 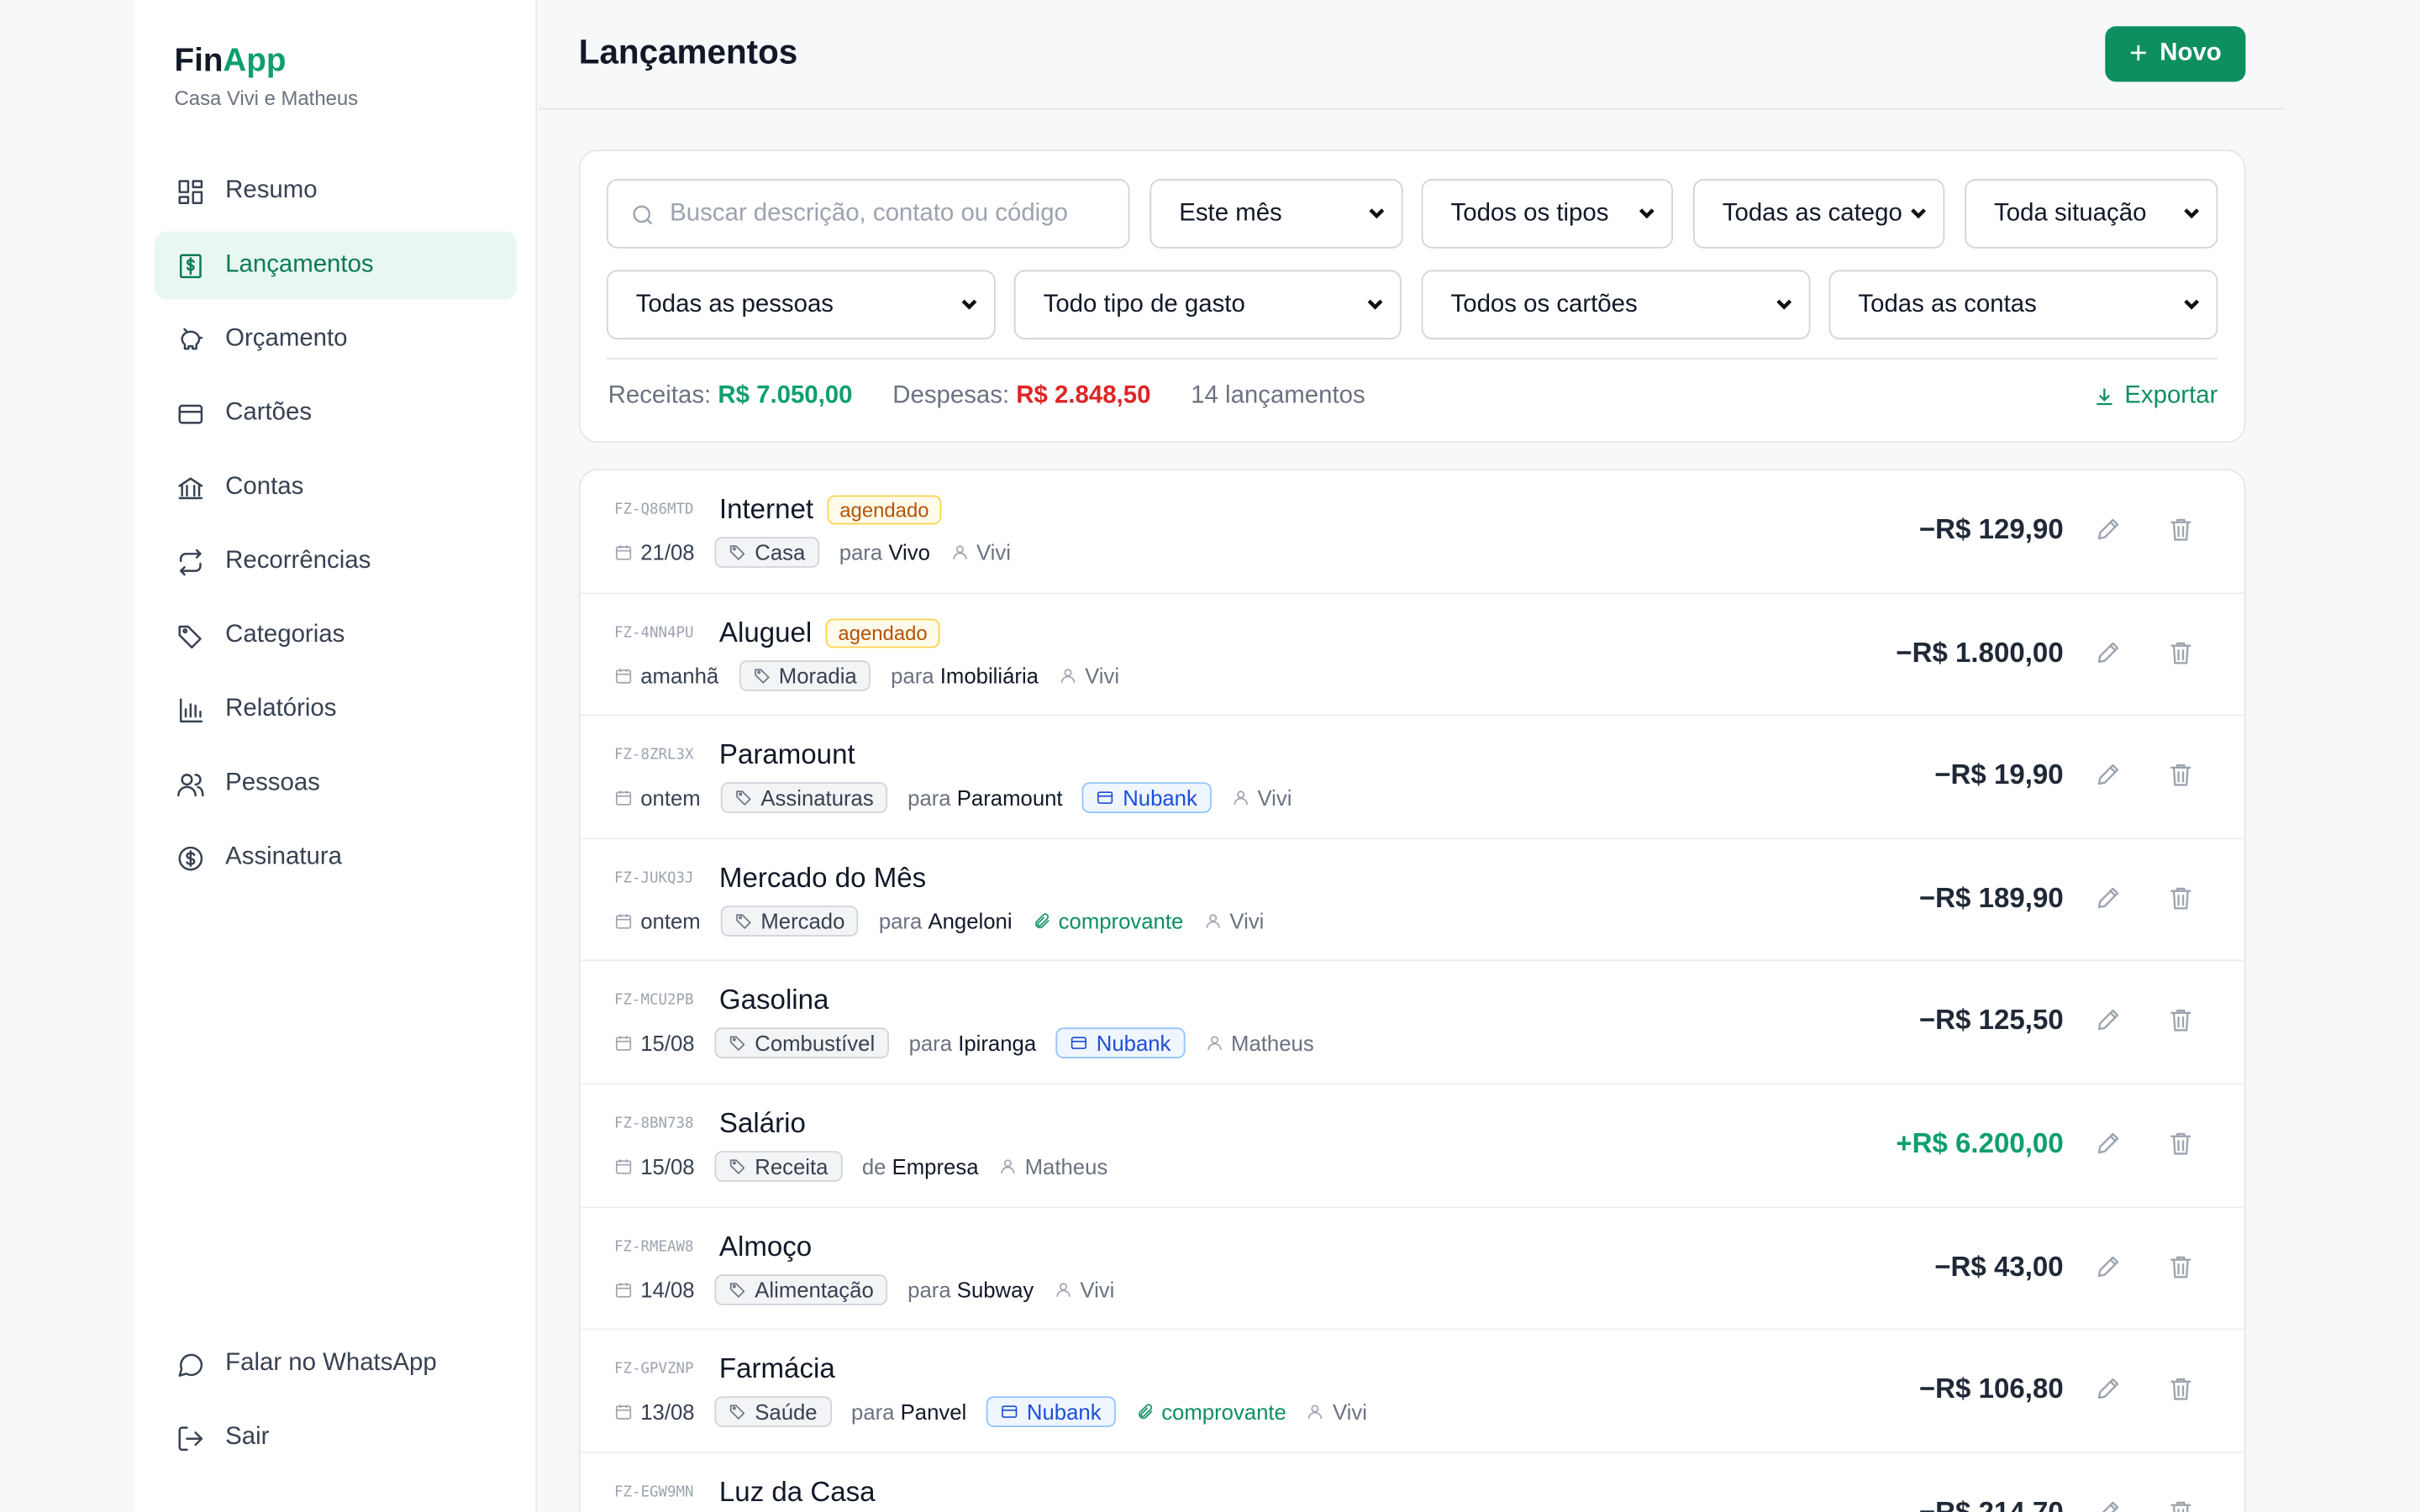 What do you see at coordinates (971, 1289) in the screenshot?
I see `contact: para Subway` at bounding box center [971, 1289].